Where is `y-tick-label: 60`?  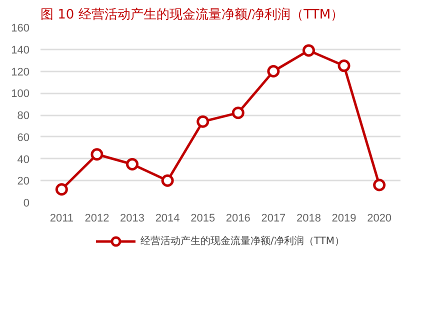
y-tick-label: 60 is located at coordinates (23, 138).